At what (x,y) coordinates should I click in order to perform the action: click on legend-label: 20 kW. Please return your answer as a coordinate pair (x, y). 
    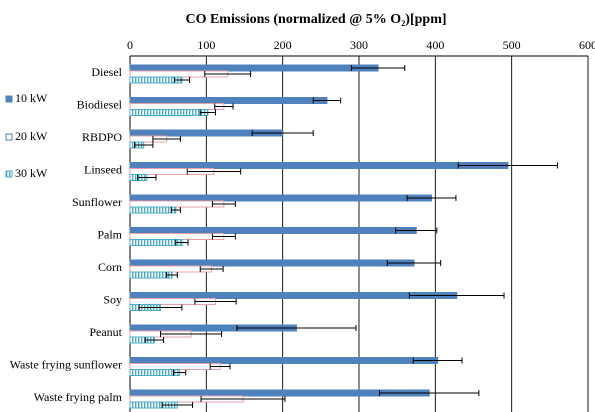
    Looking at the image, I should click on (31, 136).